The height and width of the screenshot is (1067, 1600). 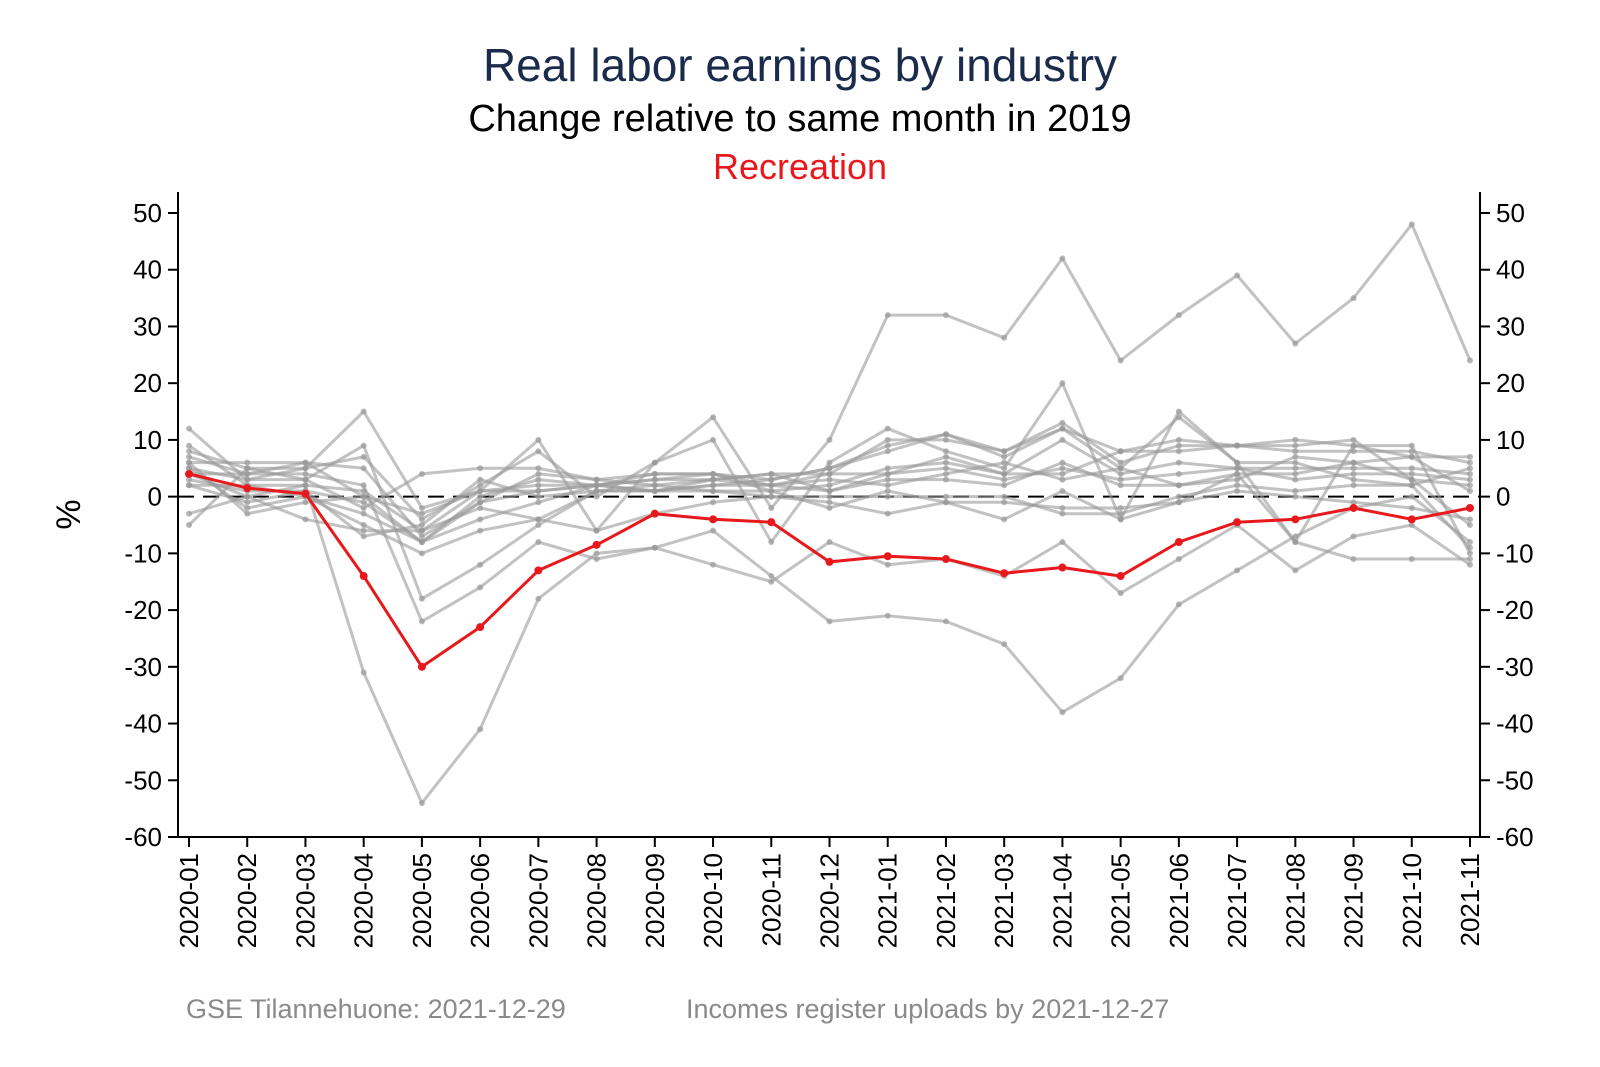 I want to click on y-tick-label-left: -60, so click(x=143, y=837).